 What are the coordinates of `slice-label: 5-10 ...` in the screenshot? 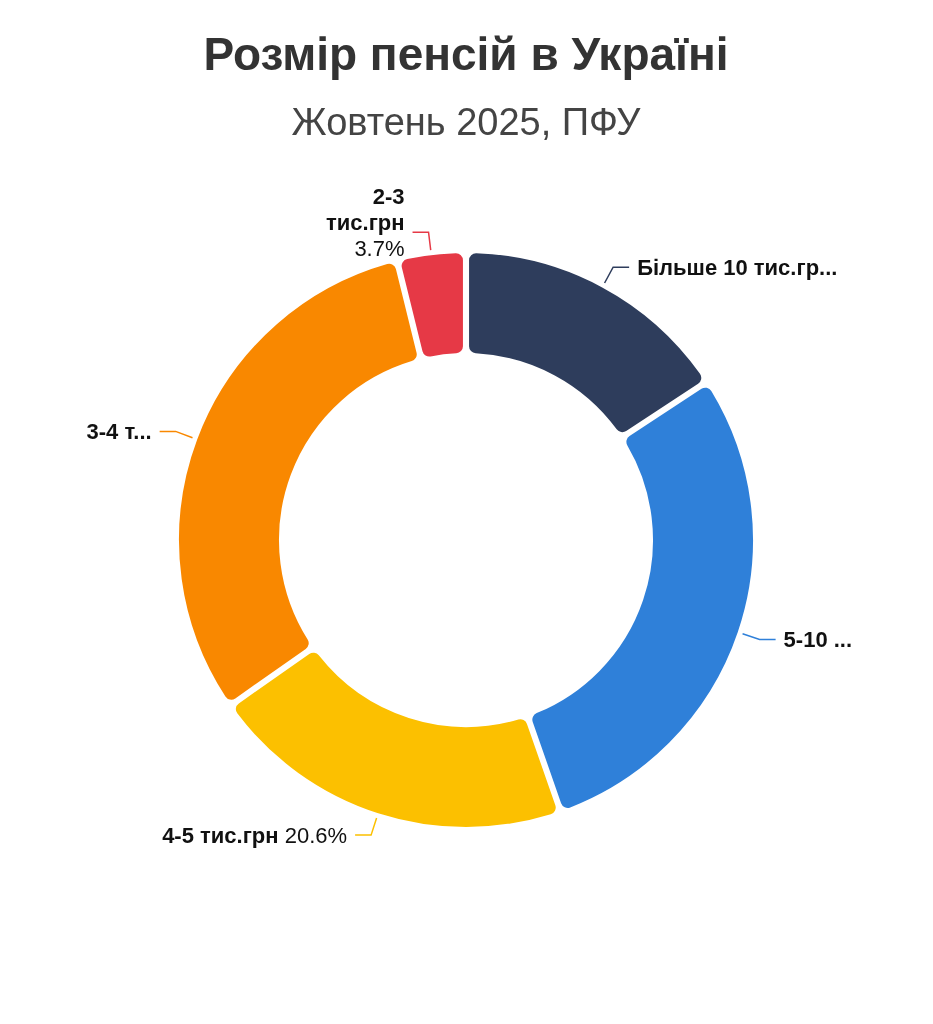 It's located at (818, 640).